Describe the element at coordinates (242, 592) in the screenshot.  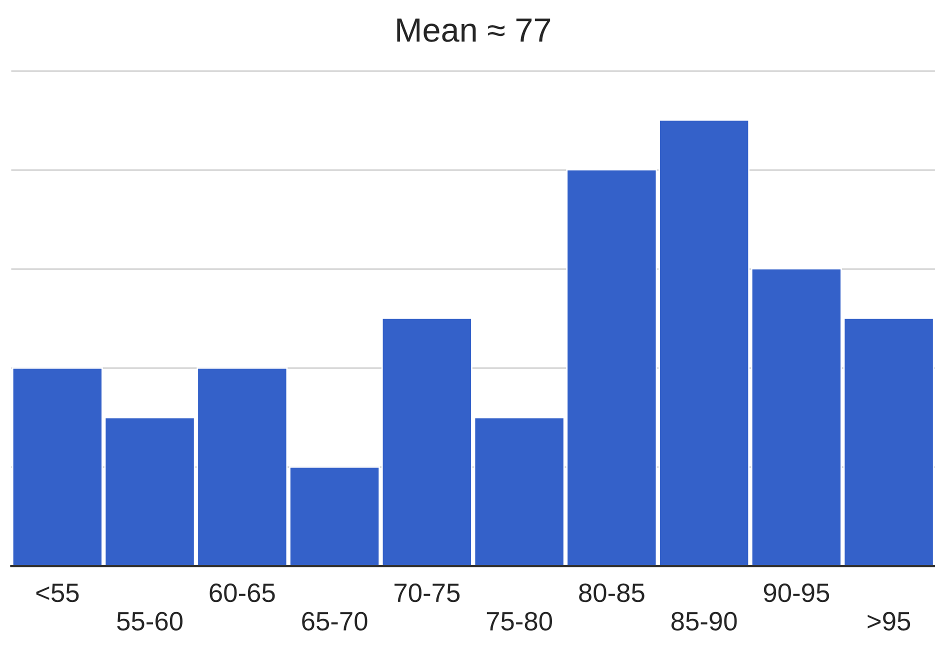
I see `x-tick-label: 60-65` at that location.